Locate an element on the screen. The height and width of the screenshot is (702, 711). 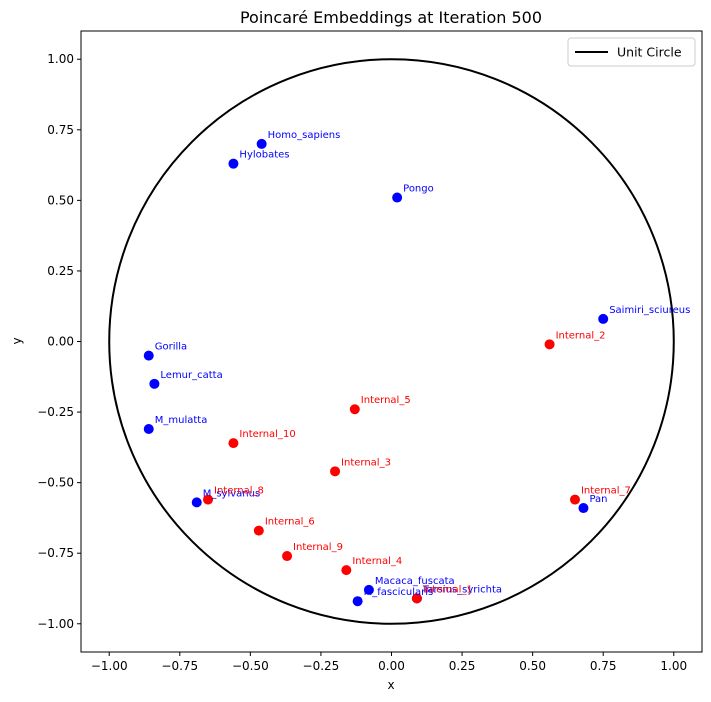
internal-label-internal-2: Internal_2 is located at coordinates (581, 335).